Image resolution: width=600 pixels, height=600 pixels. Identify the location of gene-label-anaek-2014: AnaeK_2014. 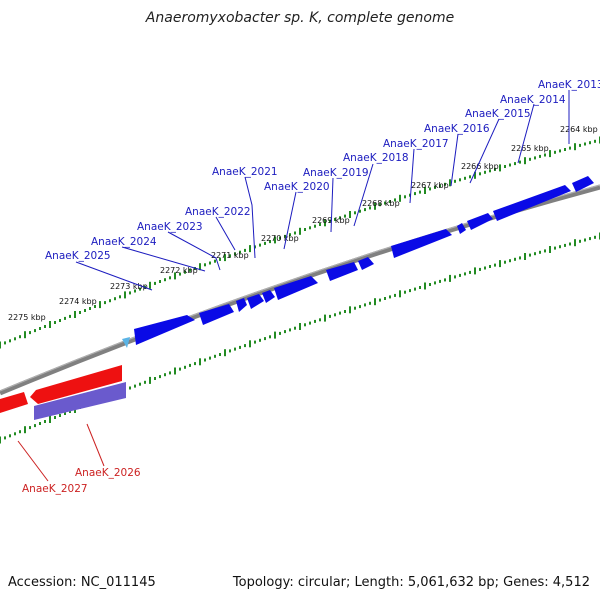
(533, 100).